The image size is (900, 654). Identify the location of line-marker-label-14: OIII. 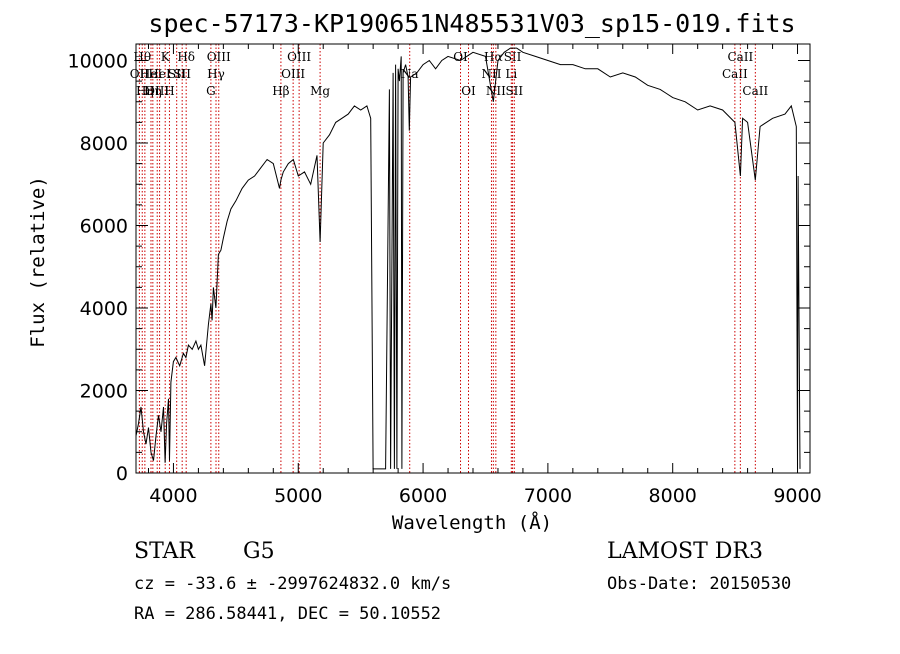
(219, 57).